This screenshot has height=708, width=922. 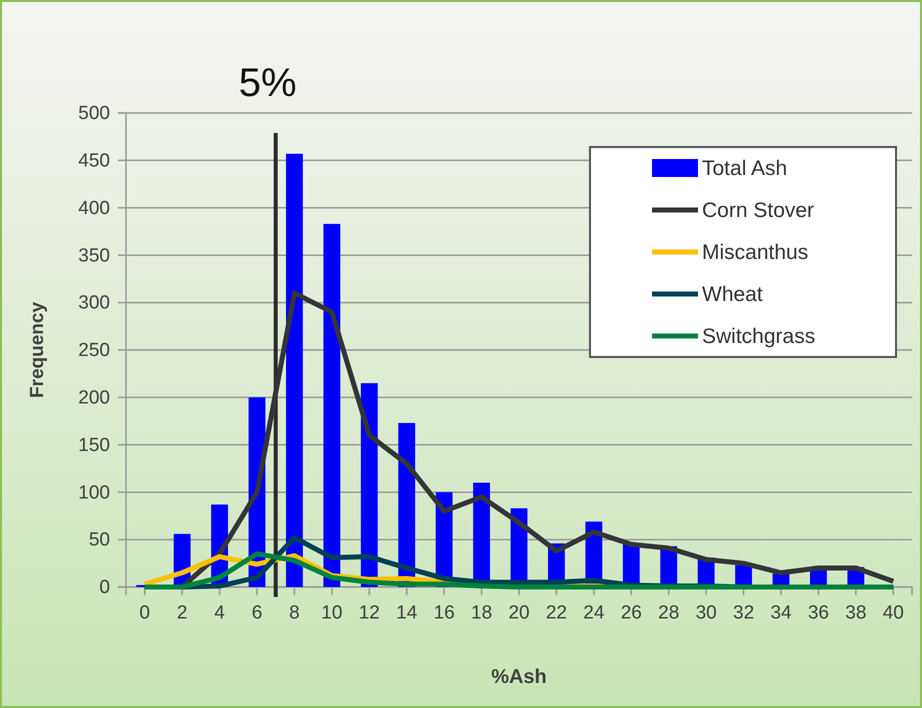 I want to click on text: 5%, so click(x=267, y=83).